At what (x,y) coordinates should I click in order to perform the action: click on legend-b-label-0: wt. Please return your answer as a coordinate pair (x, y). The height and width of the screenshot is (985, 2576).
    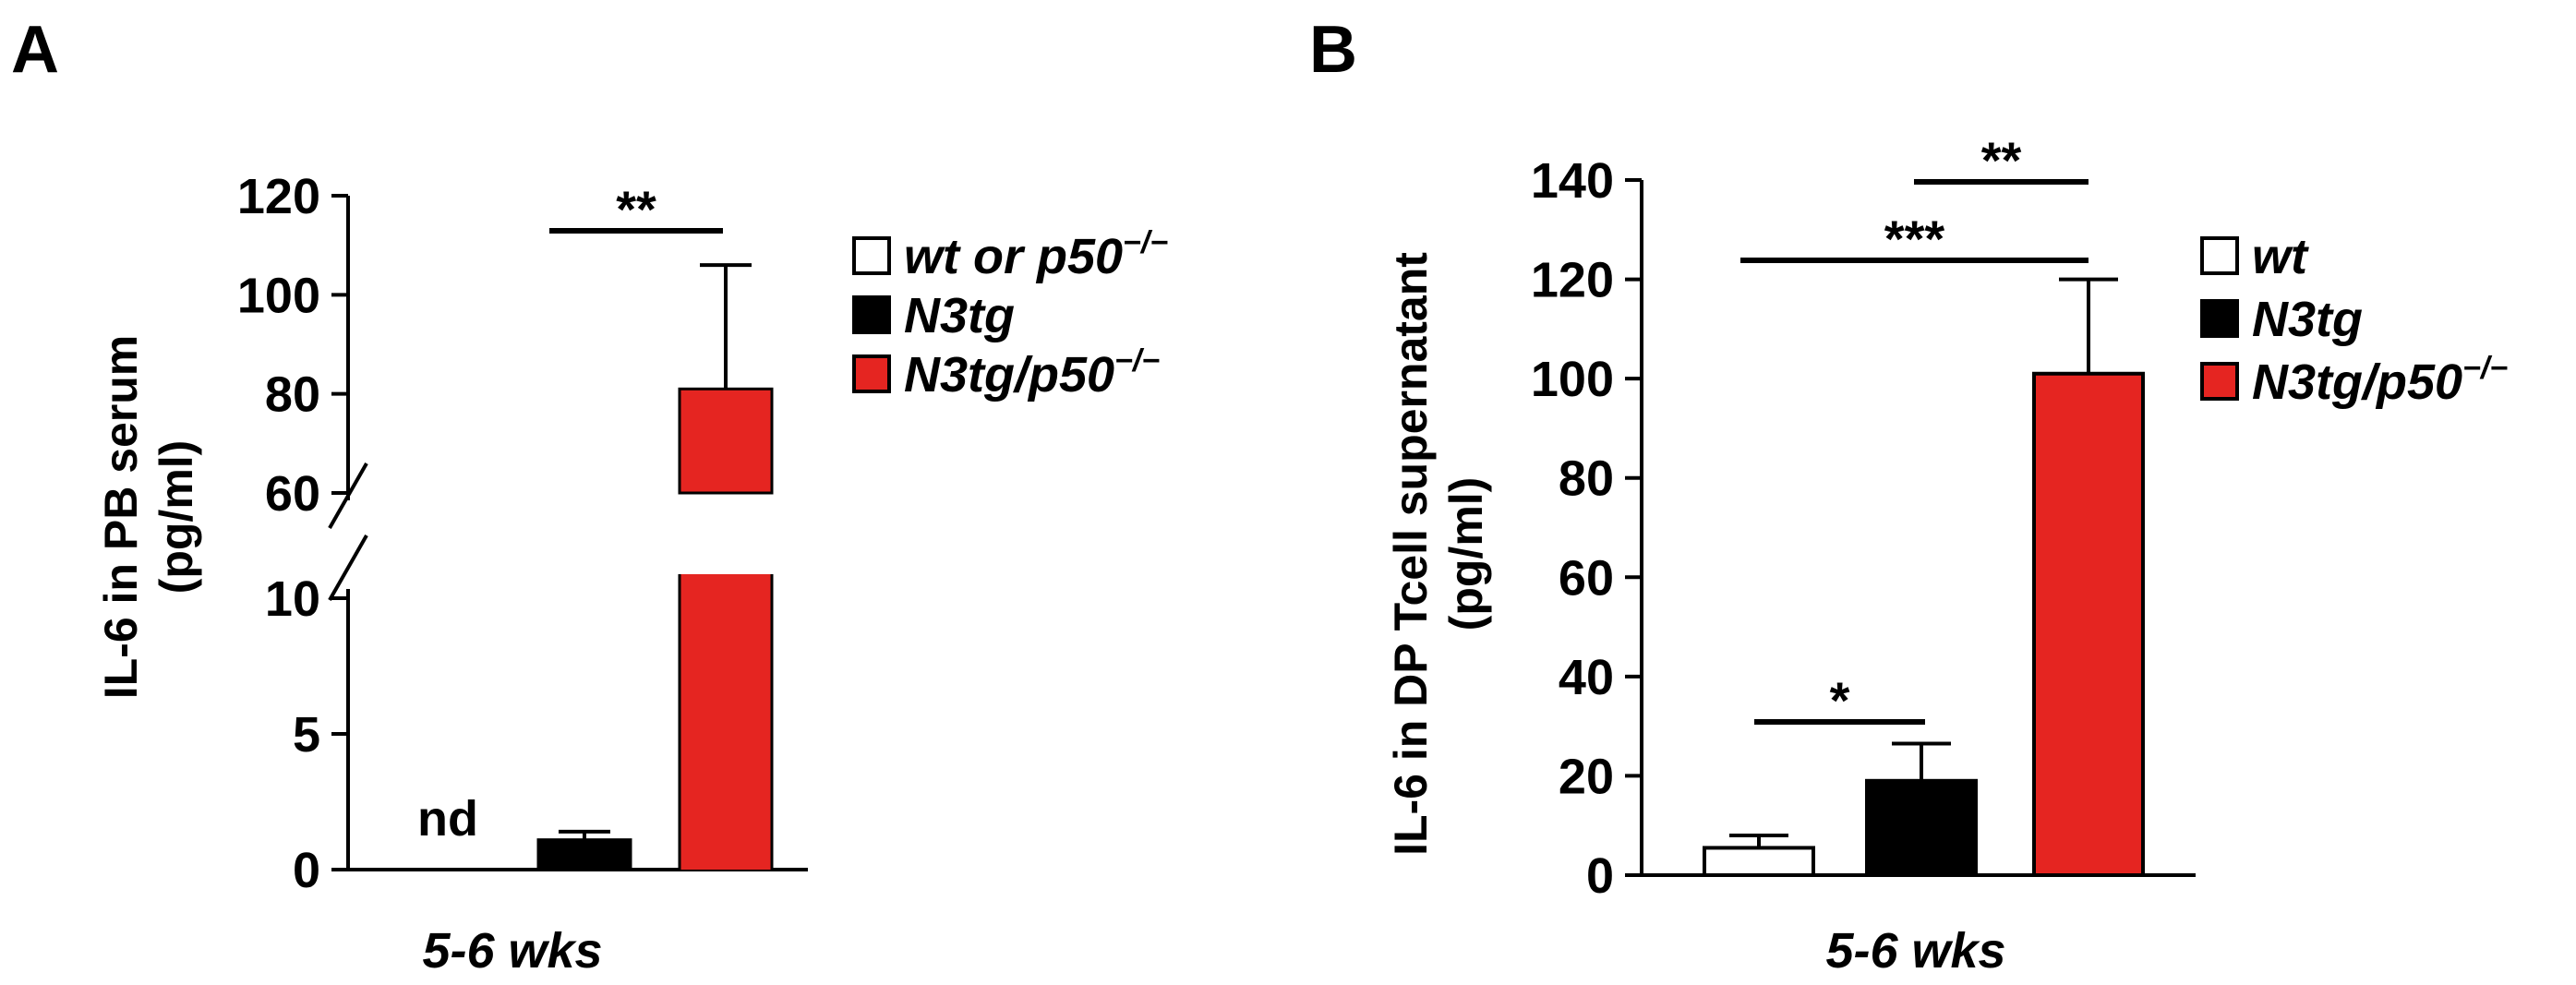
    Looking at the image, I should click on (2280, 256).